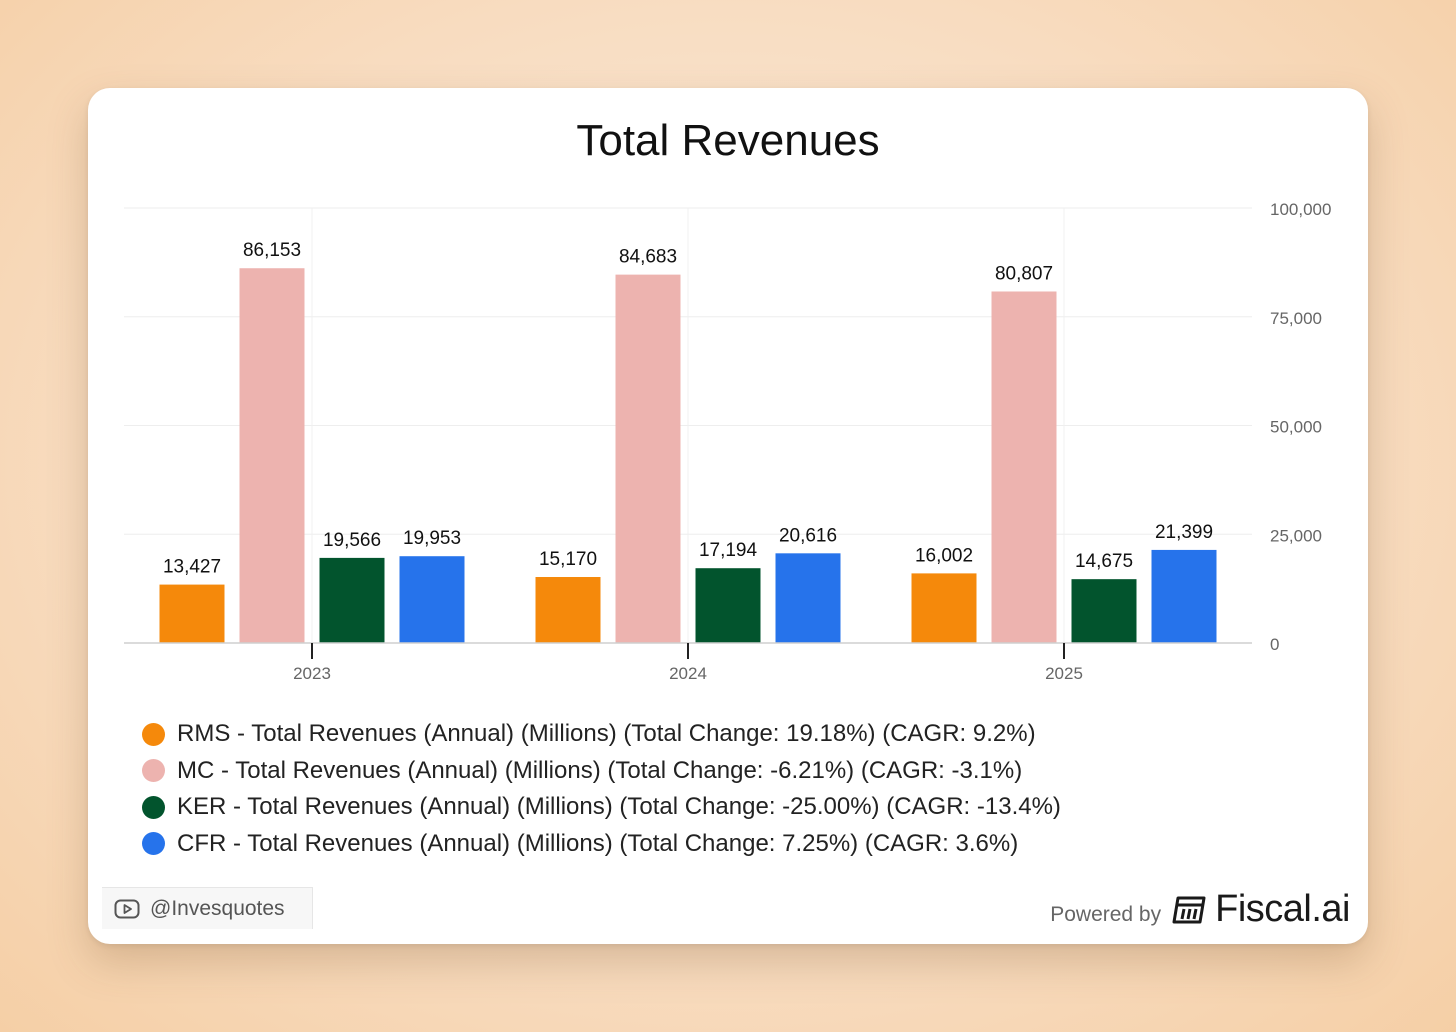 Image resolution: width=1456 pixels, height=1032 pixels. What do you see at coordinates (272, 250) in the screenshot?
I see `data-label: 86,153` at bounding box center [272, 250].